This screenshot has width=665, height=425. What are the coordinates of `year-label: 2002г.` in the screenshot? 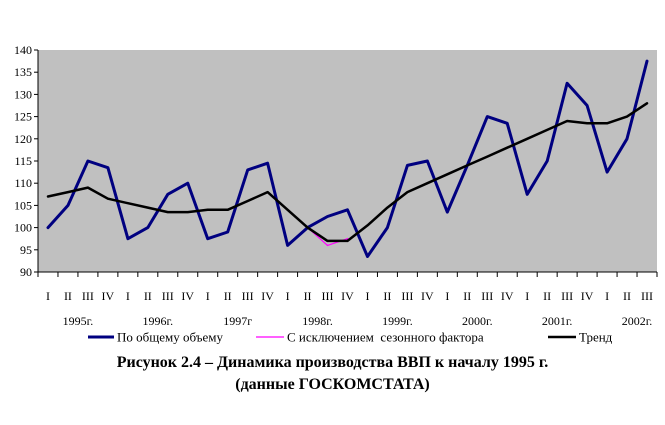 It's located at (637, 321).